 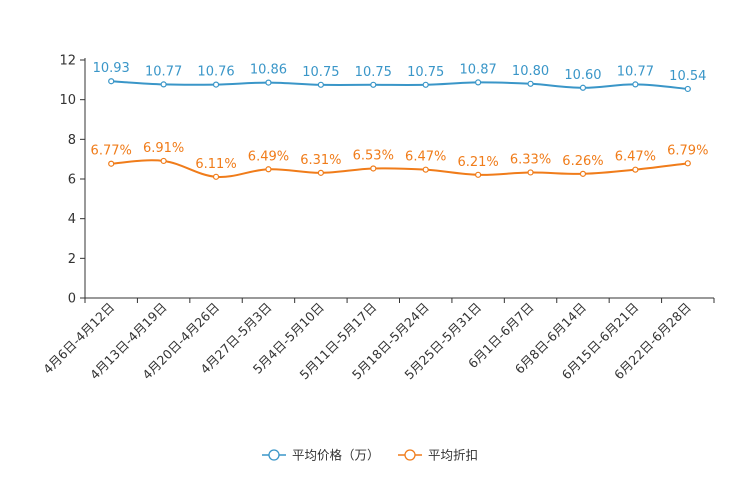 I want to click on data-label: 10.93, so click(x=111, y=68).